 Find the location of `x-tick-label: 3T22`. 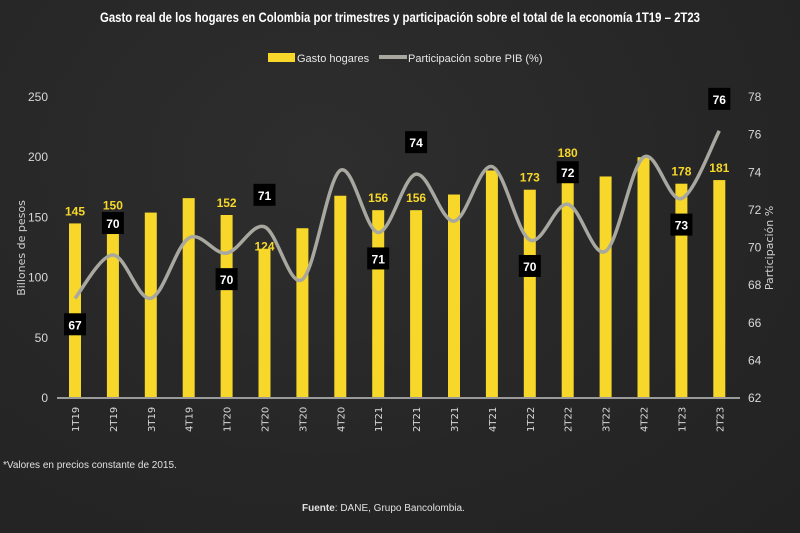

x-tick-label: 3T22 is located at coordinates (607, 419).